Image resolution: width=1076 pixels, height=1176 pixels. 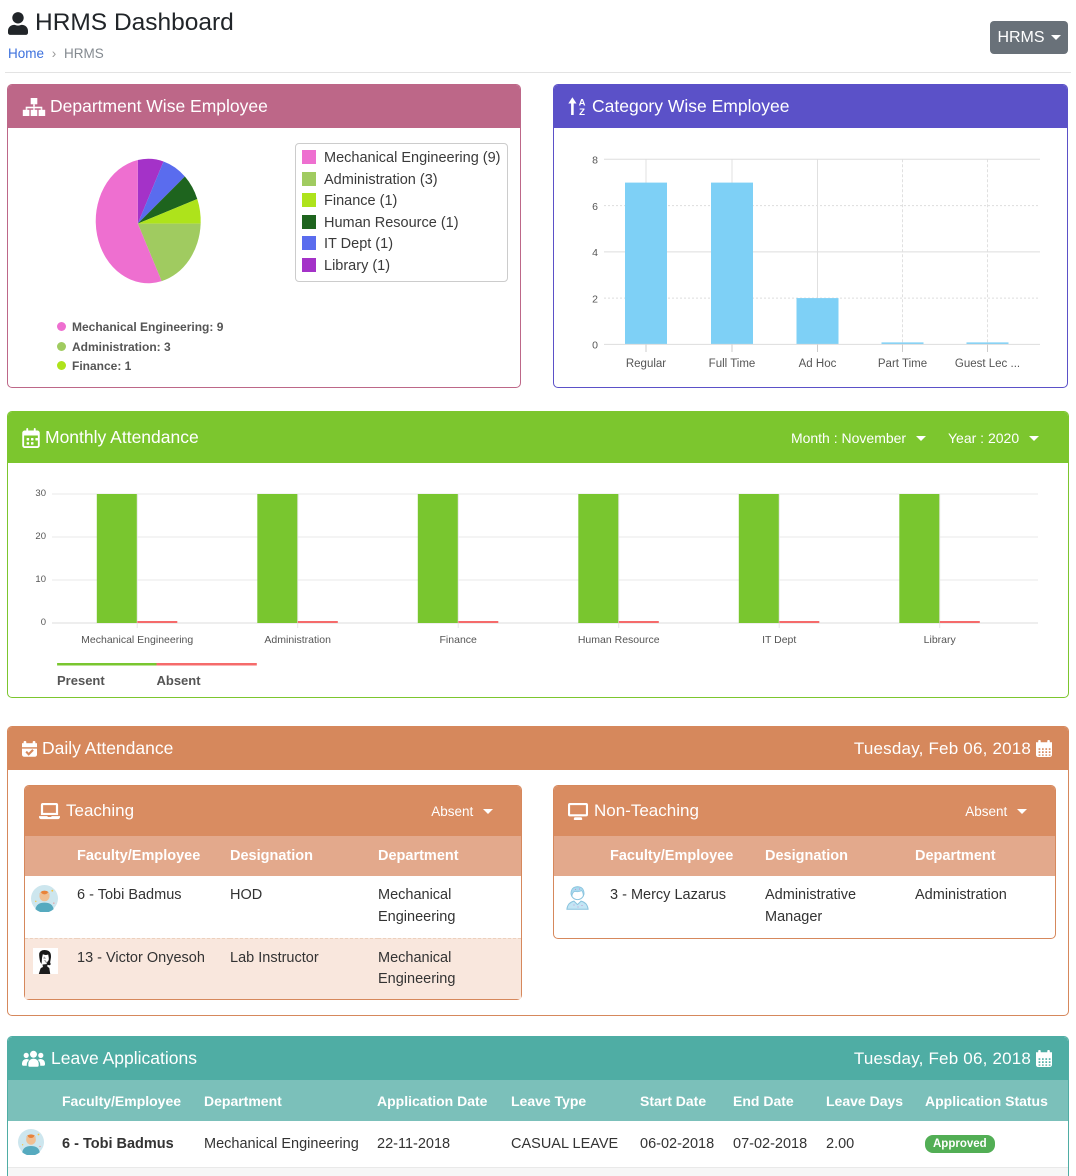 What do you see at coordinates (137, 640) in the screenshot?
I see `svg-text: Mechanical Engineering` at bounding box center [137, 640].